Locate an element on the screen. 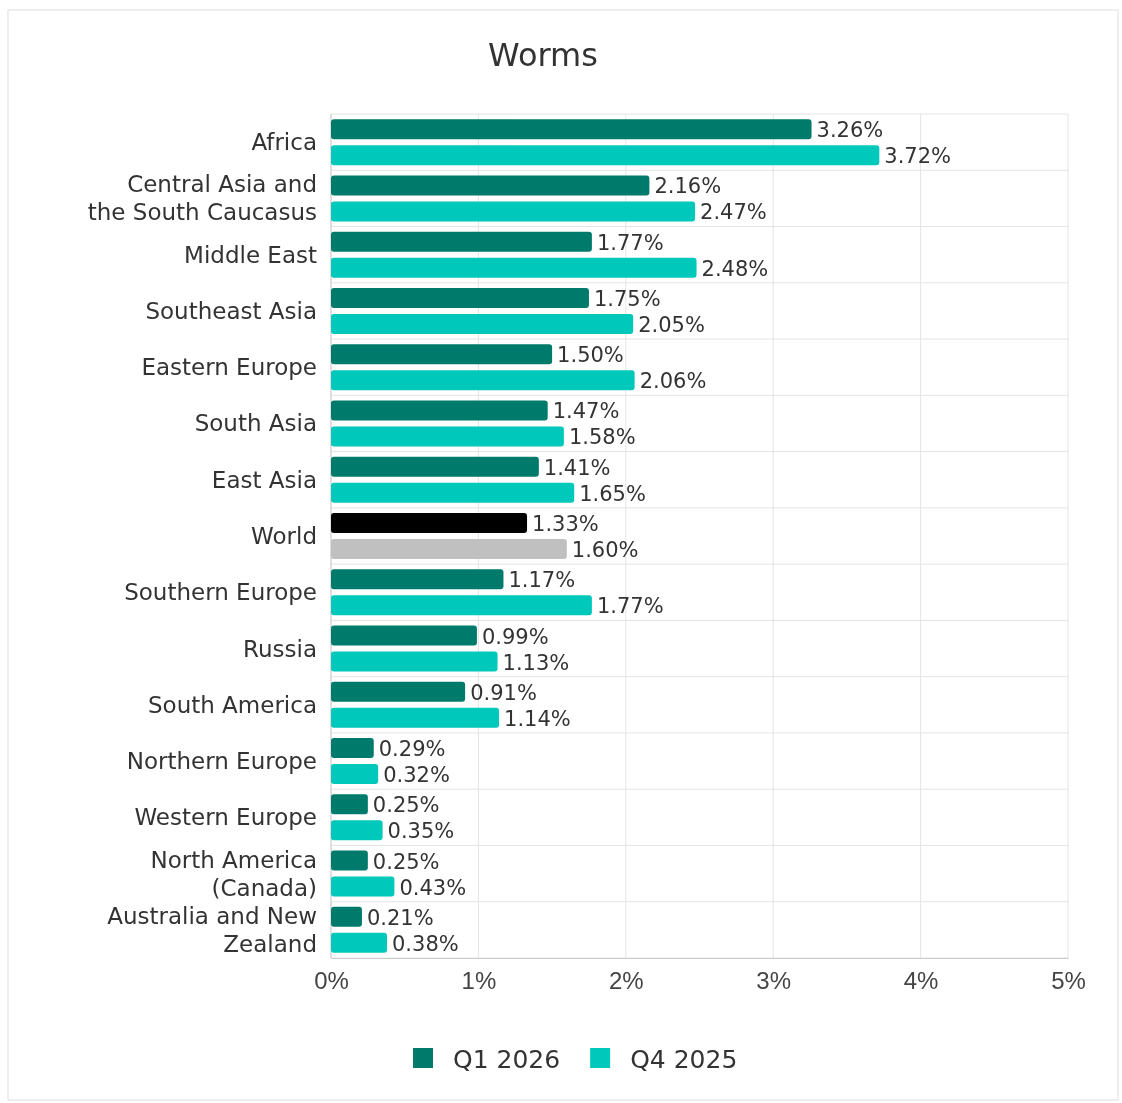  x-tick-label: 2% is located at coordinates (626, 981).